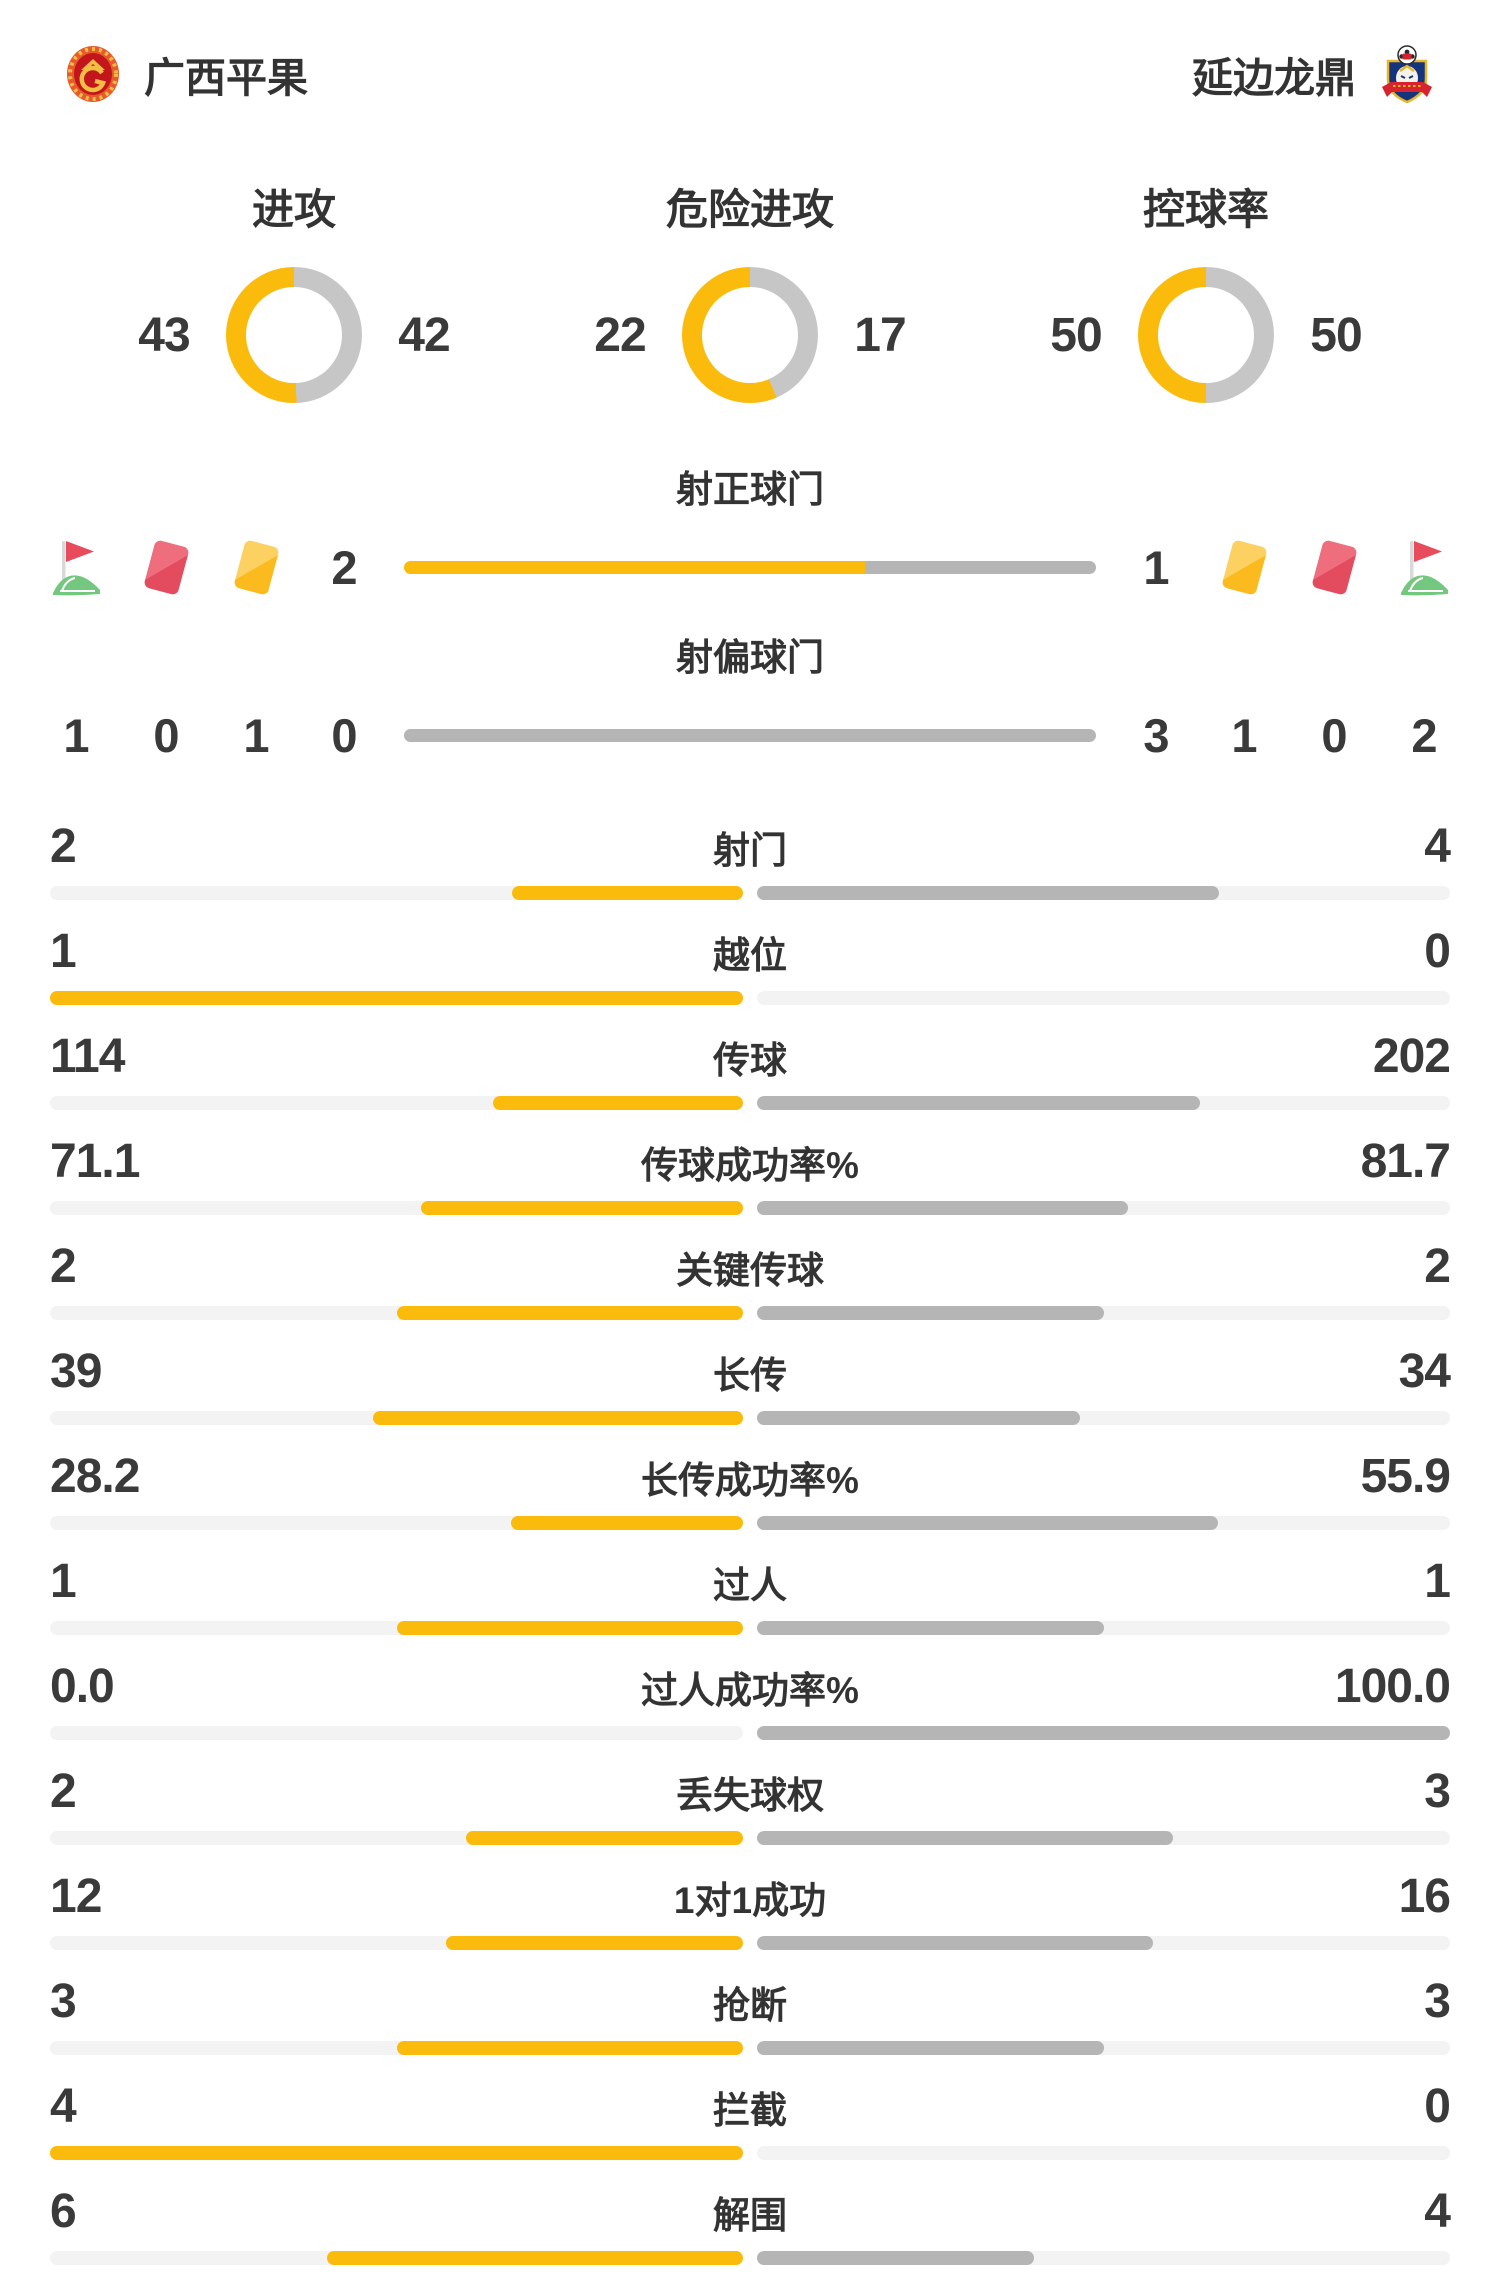 The image size is (1500, 2289). Describe the element at coordinates (750, 1480) in the screenshot. I see `stat-label: 长传成功率%` at that location.